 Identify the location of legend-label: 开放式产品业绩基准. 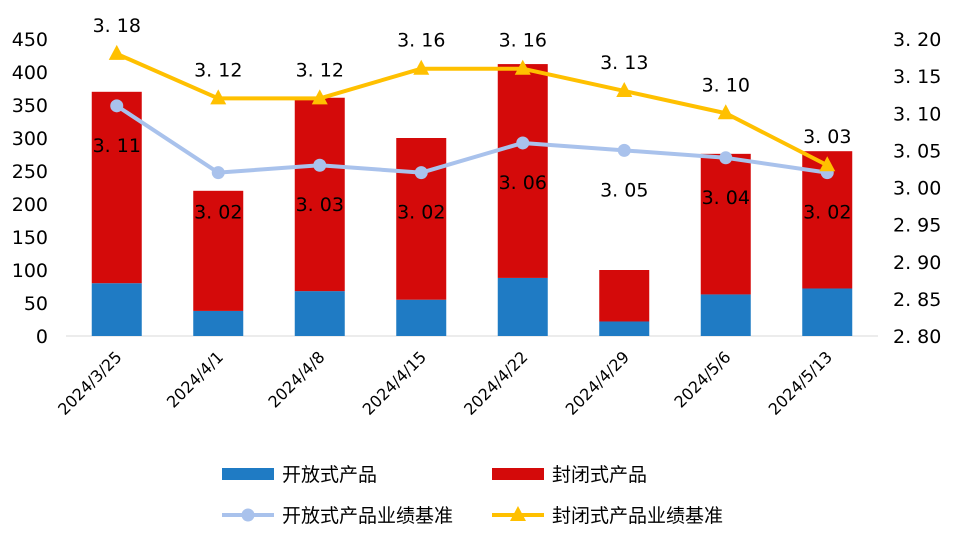
(367, 516).